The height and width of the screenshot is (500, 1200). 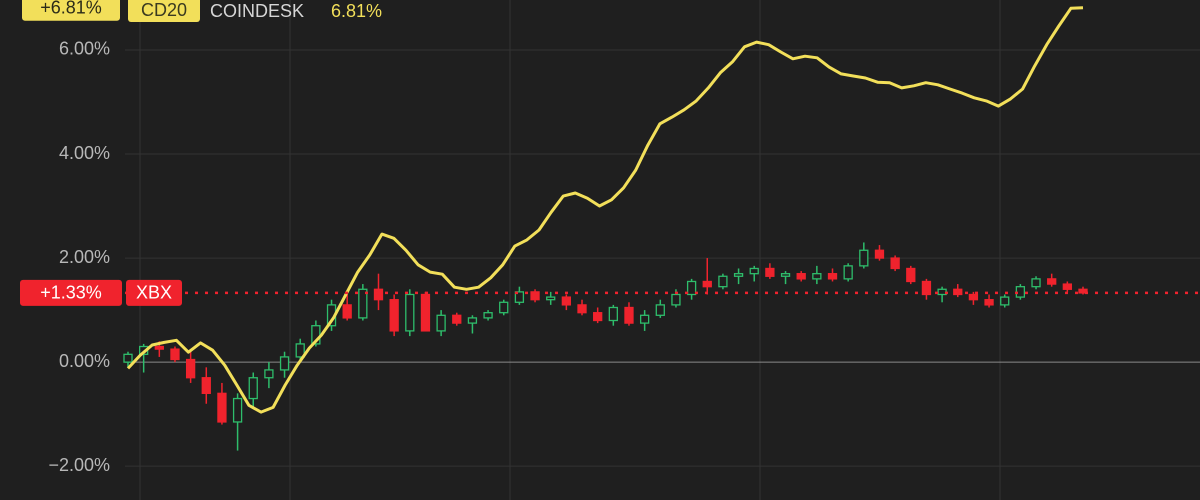 What do you see at coordinates (84, 257) in the screenshot?
I see `y-tick-label: 2.00%` at bounding box center [84, 257].